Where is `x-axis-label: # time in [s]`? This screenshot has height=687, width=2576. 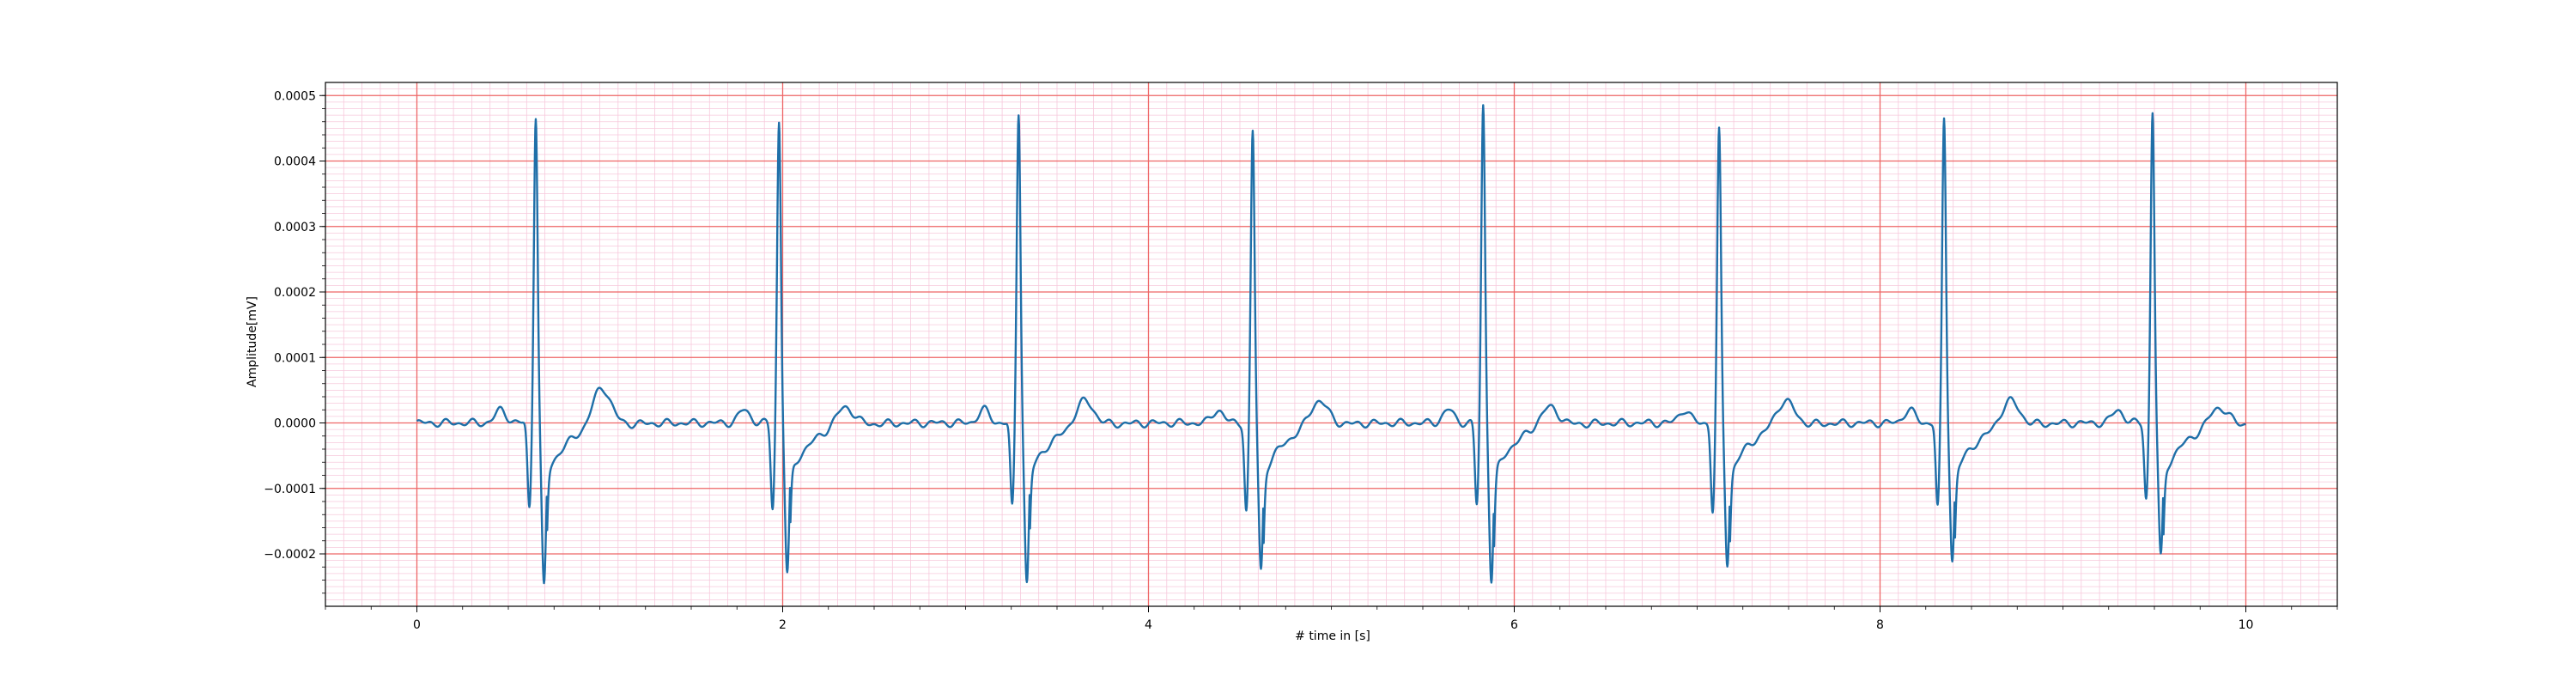 x-axis-label: # time in [s] is located at coordinates (1332, 636).